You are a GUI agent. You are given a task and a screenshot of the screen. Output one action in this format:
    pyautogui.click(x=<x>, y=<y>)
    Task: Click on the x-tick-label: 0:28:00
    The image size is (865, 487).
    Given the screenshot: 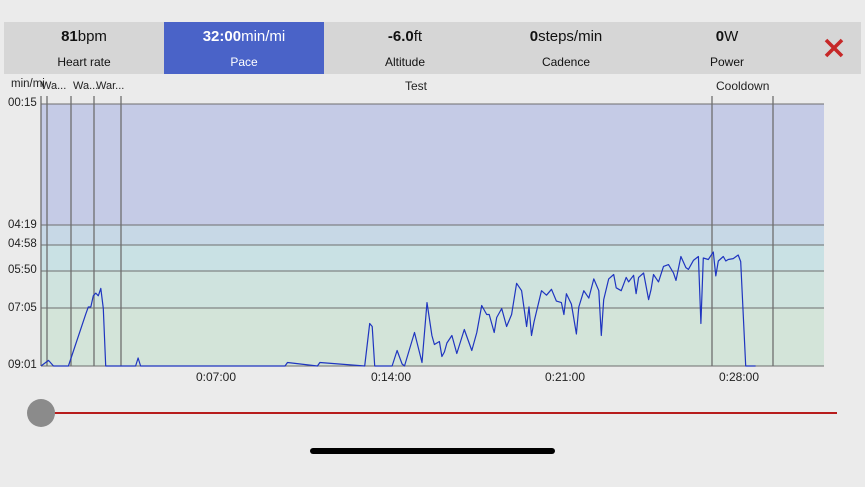 What is the action you would take?
    pyautogui.click(x=739, y=377)
    